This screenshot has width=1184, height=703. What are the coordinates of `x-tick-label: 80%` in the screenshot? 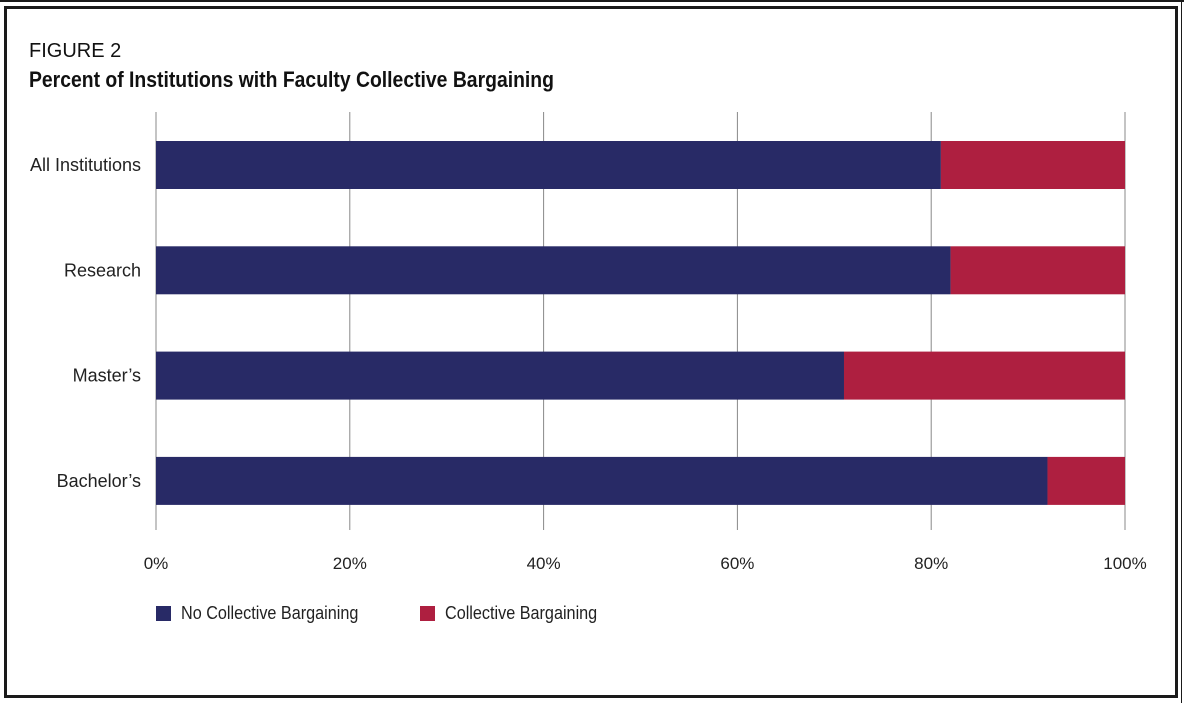 It's located at (931, 563).